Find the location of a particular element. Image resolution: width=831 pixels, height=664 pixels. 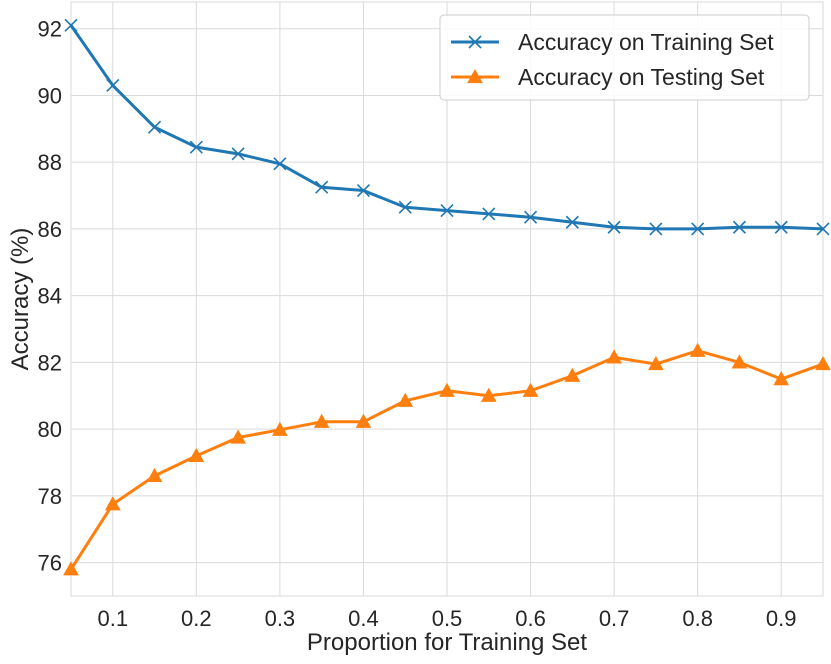

y-axis-label: Accuracy (%) is located at coordinates (20, 299).